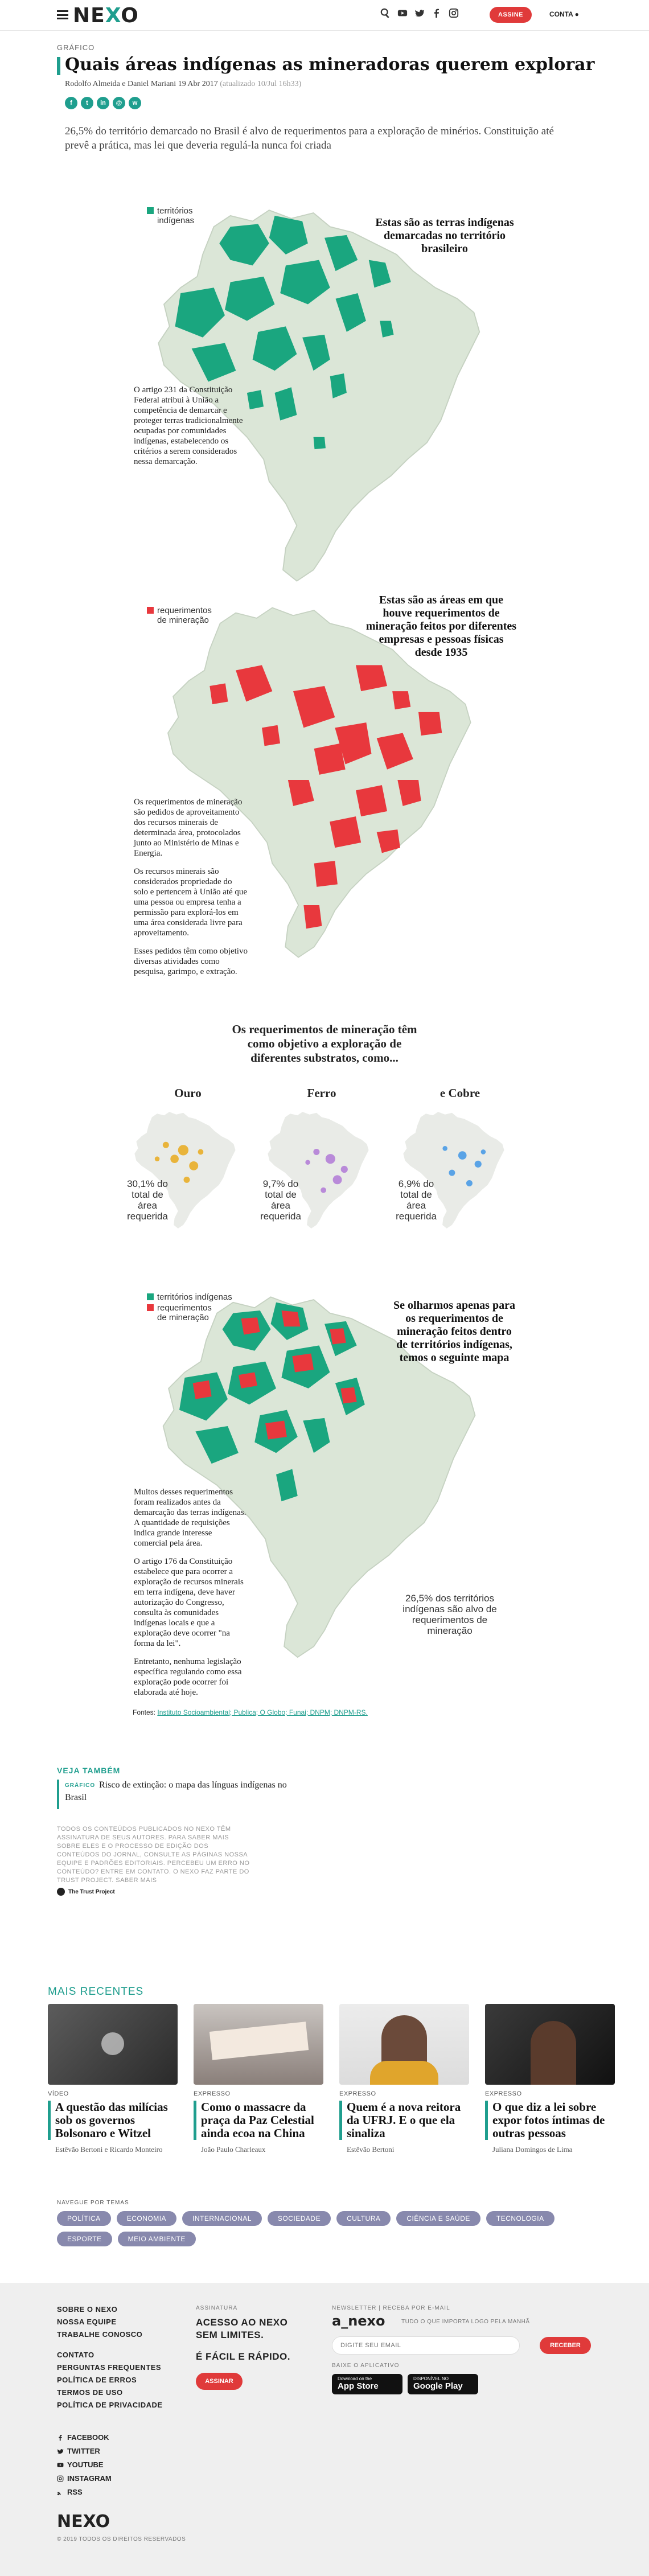 This screenshot has width=649, height=2576. What do you see at coordinates (110, 2405) in the screenshot?
I see `footer-link: POLÍTICA DE PRIVACIDADE` at bounding box center [110, 2405].